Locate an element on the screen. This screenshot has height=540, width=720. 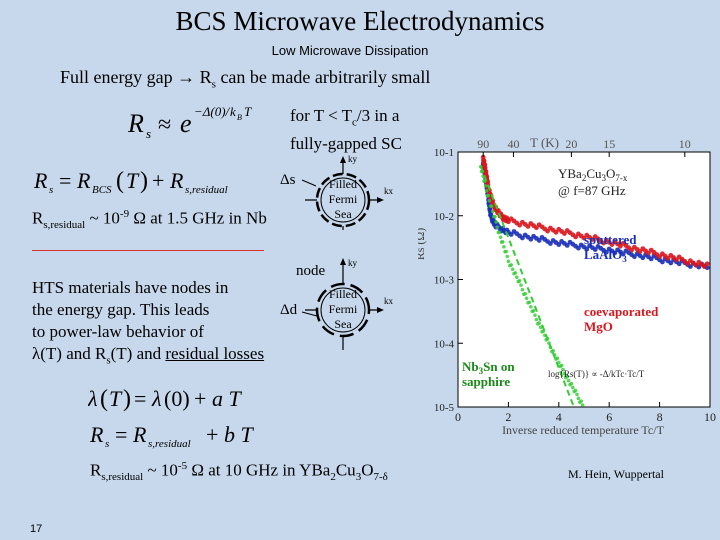
rs-sum-equation: R s = R BCS ( T ) + R s,residual is located at coordinates (153, 182).